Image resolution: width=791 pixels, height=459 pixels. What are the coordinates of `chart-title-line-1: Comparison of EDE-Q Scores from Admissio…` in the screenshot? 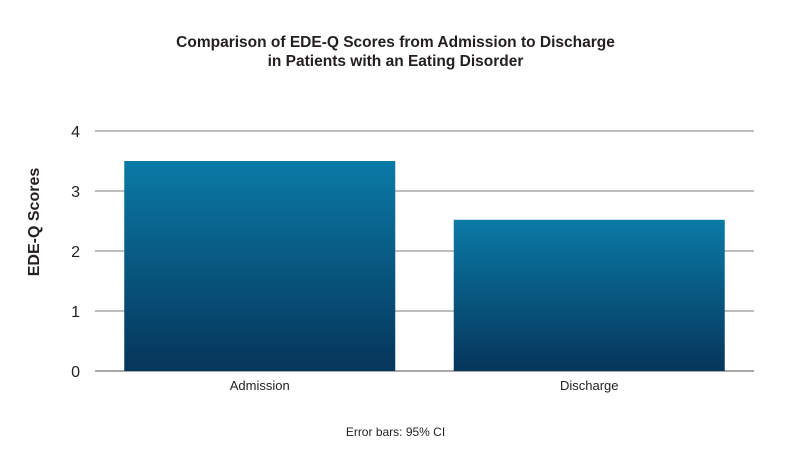 It's located at (395, 42).